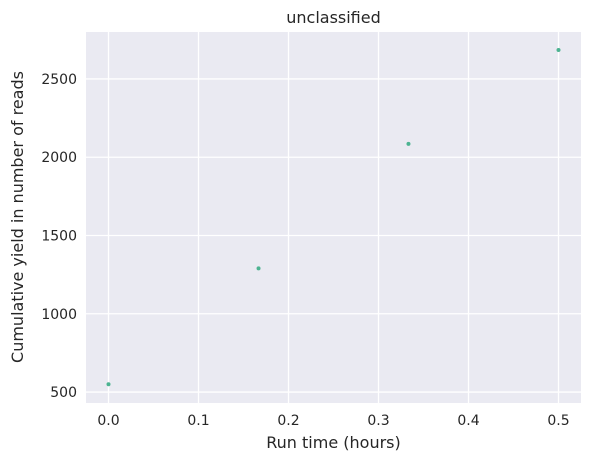 This screenshot has height=463, width=597. What do you see at coordinates (333, 17) in the screenshot?
I see `chart-title: unclassified` at bounding box center [333, 17].